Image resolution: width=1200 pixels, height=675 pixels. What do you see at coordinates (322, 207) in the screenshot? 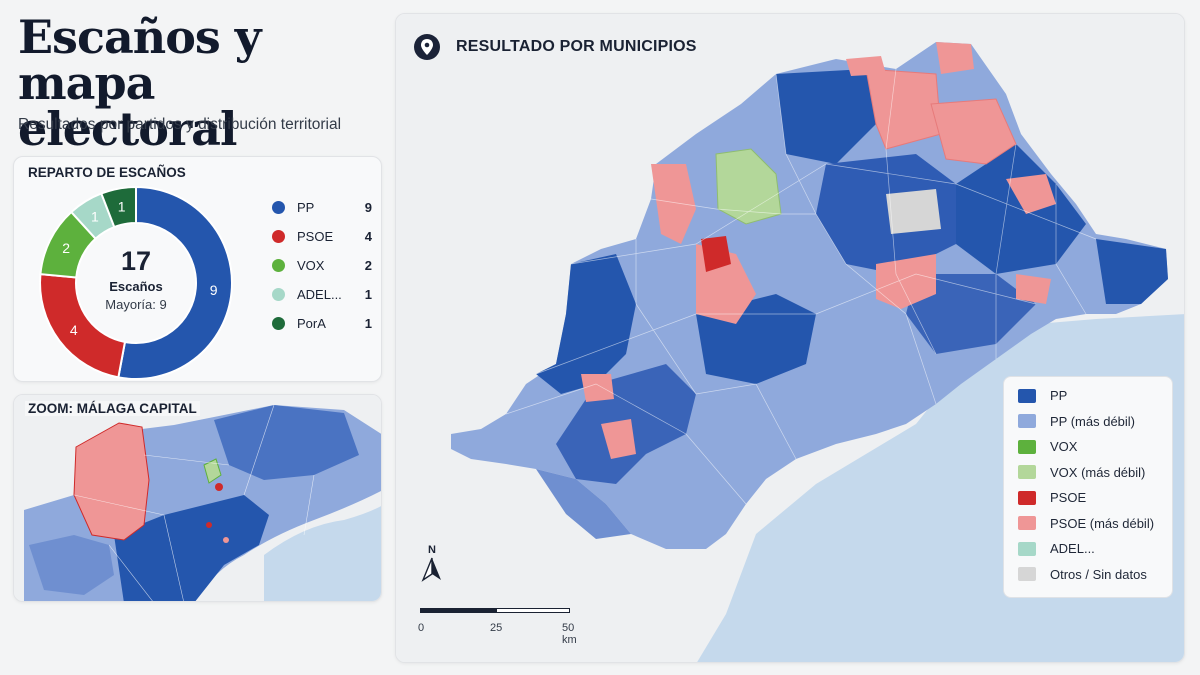
I see `seats-legend-item: PP 9` at bounding box center [322, 207].